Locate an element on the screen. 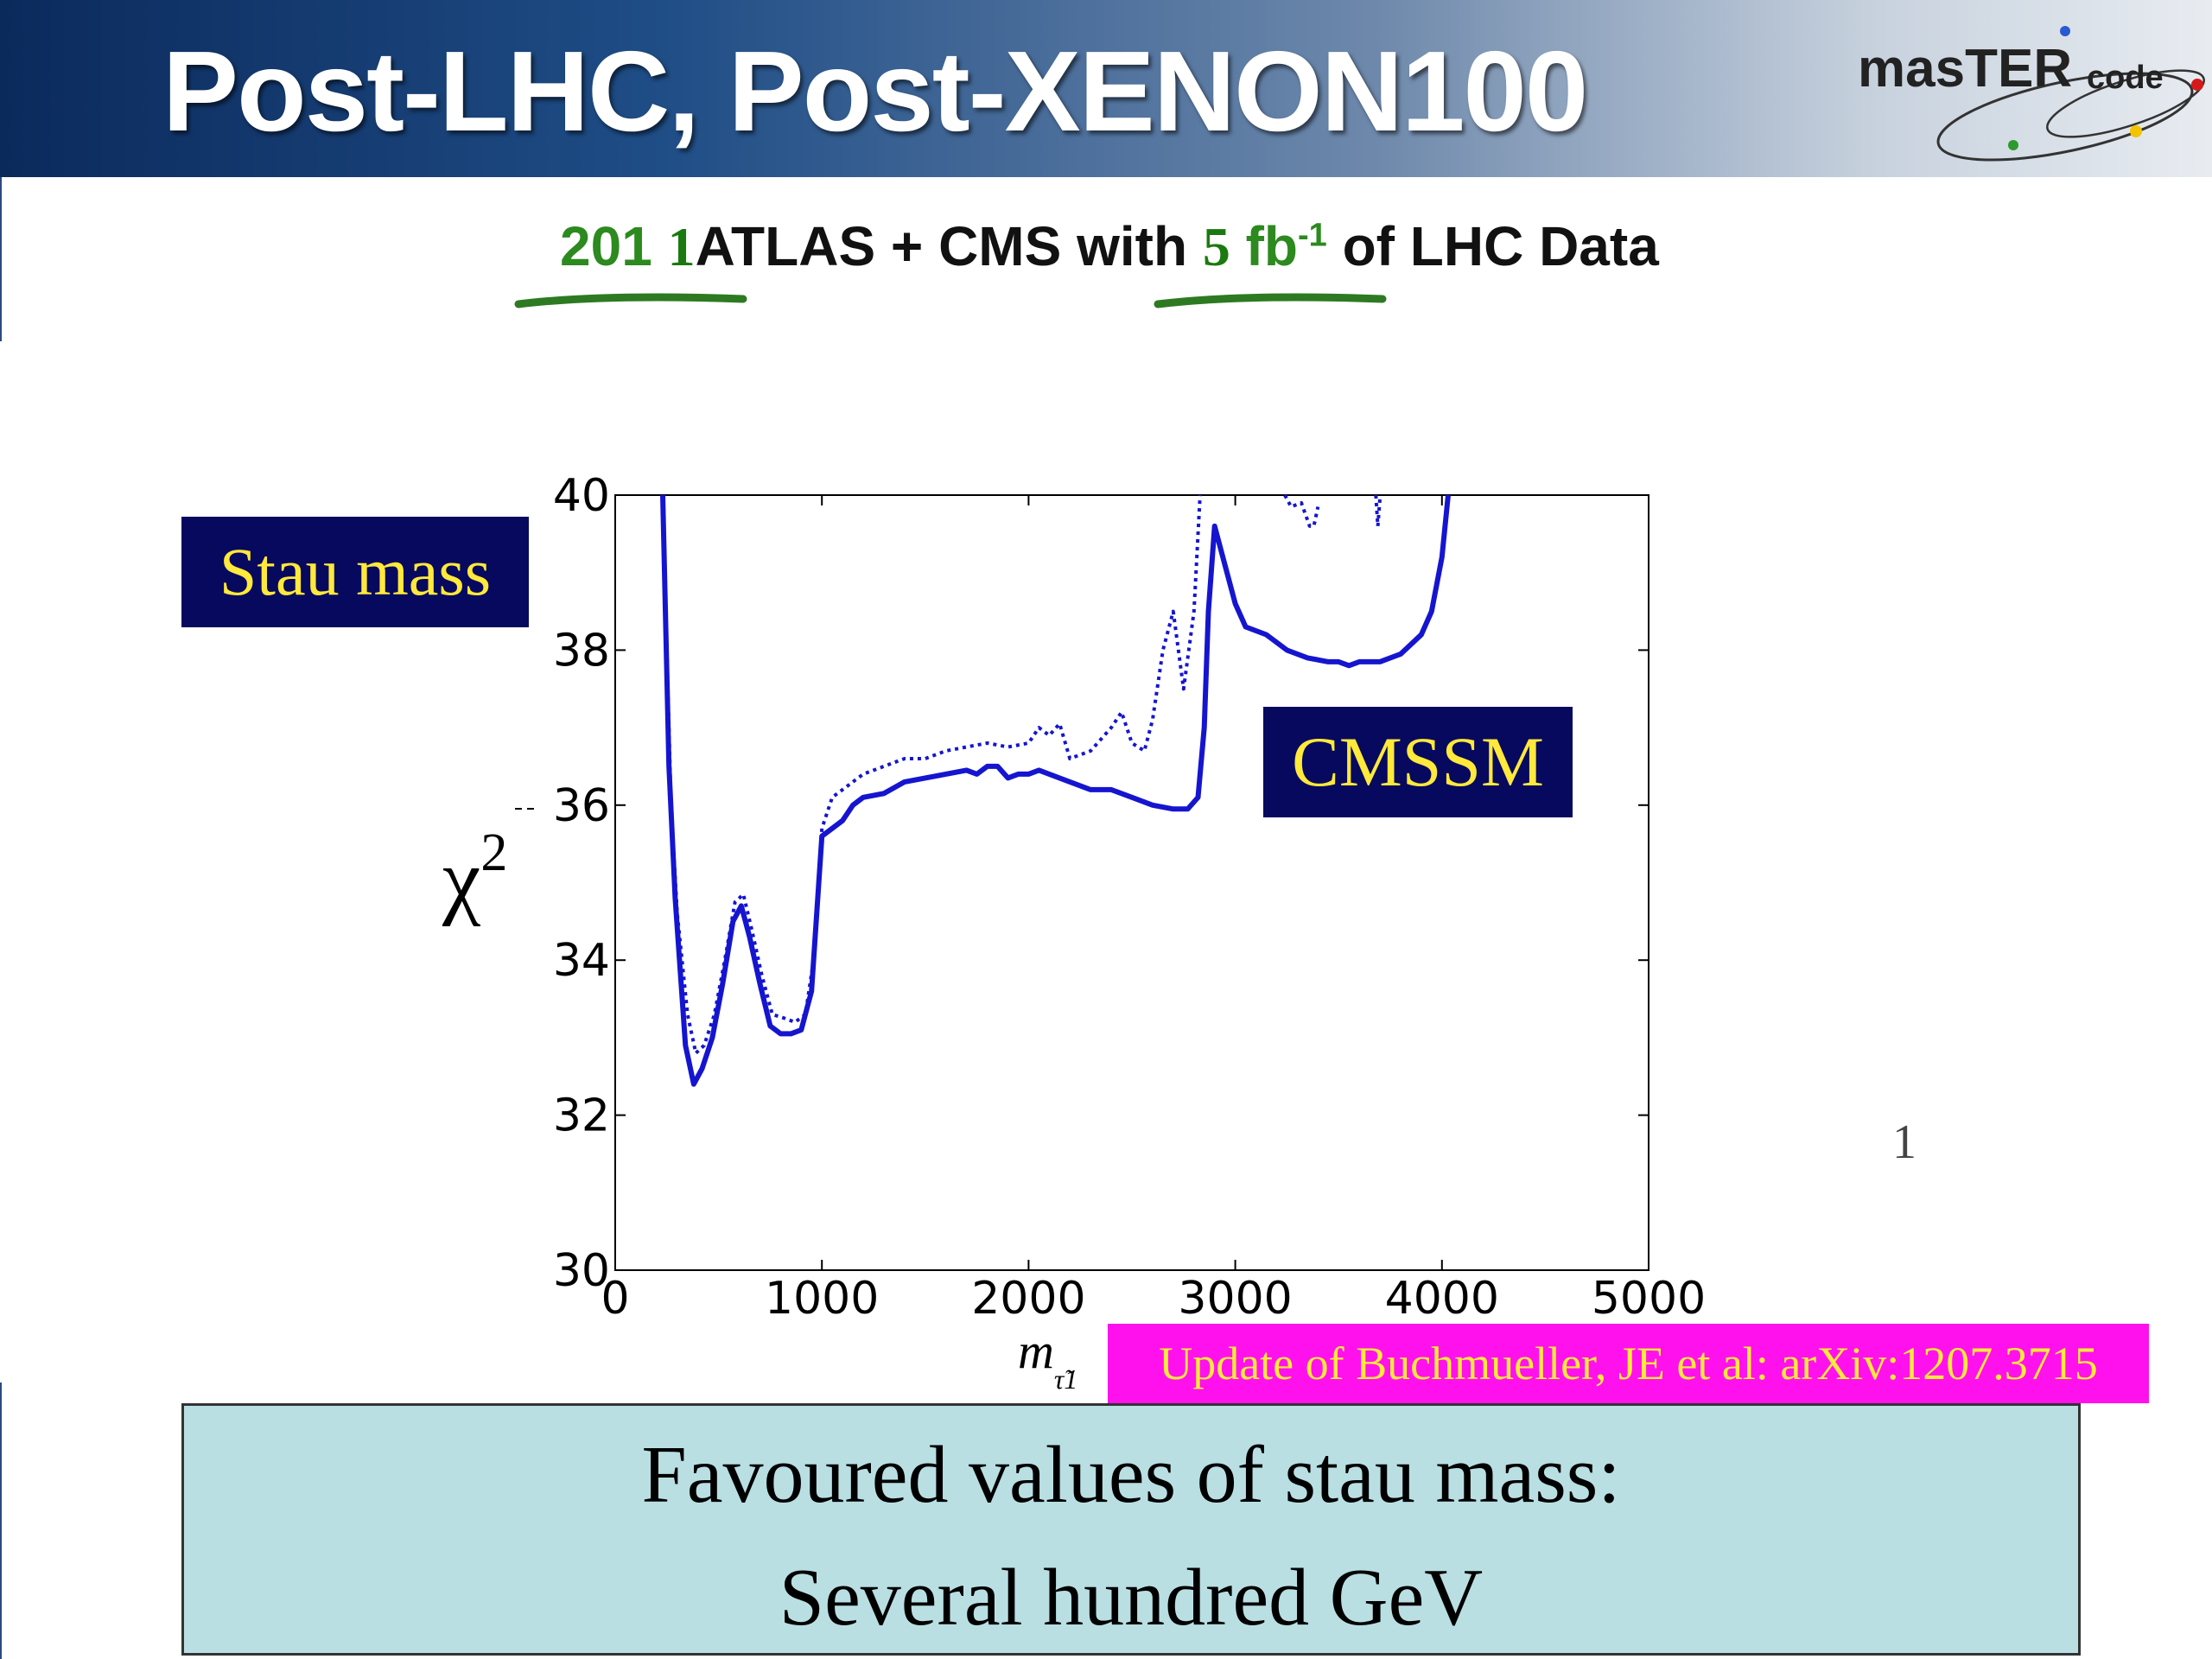  y-tick-label: 40 is located at coordinates (581, 496).